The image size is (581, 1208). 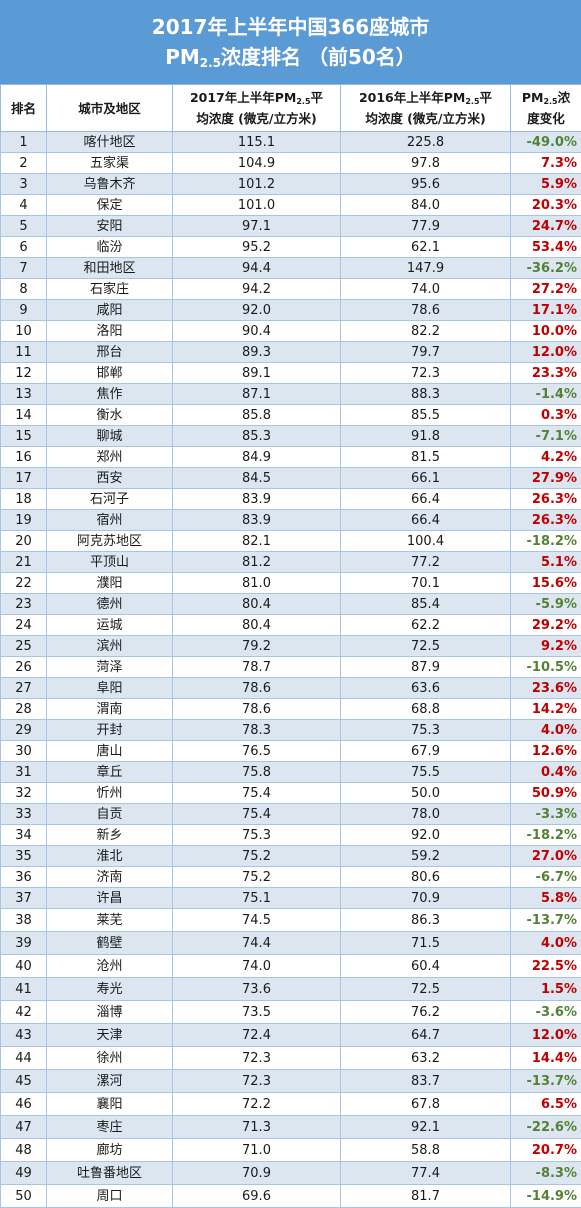 What do you see at coordinates (546, 604) in the screenshot?
I see `change-cell: -5.9%` at bounding box center [546, 604].